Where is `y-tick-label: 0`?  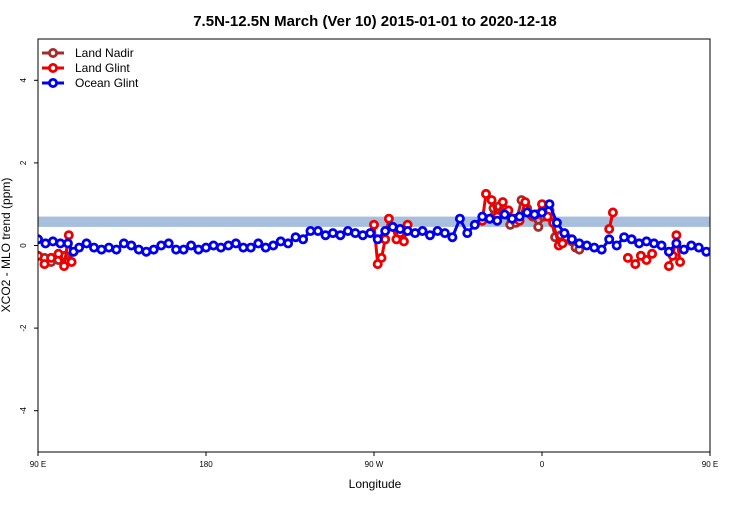 y-tick-label: 0 is located at coordinates (23, 245).